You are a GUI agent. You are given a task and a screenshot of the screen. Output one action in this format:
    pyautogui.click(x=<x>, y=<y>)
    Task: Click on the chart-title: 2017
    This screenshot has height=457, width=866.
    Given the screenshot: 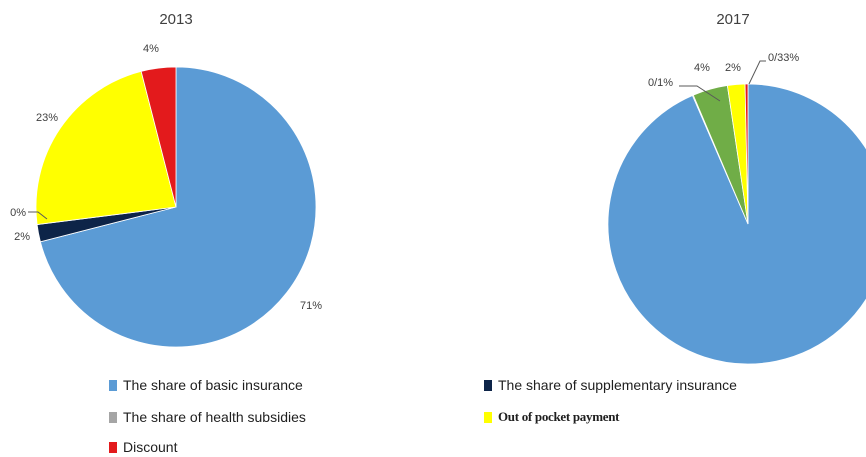 What is the action you would take?
    pyautogui.click(x=732, y=19)
    